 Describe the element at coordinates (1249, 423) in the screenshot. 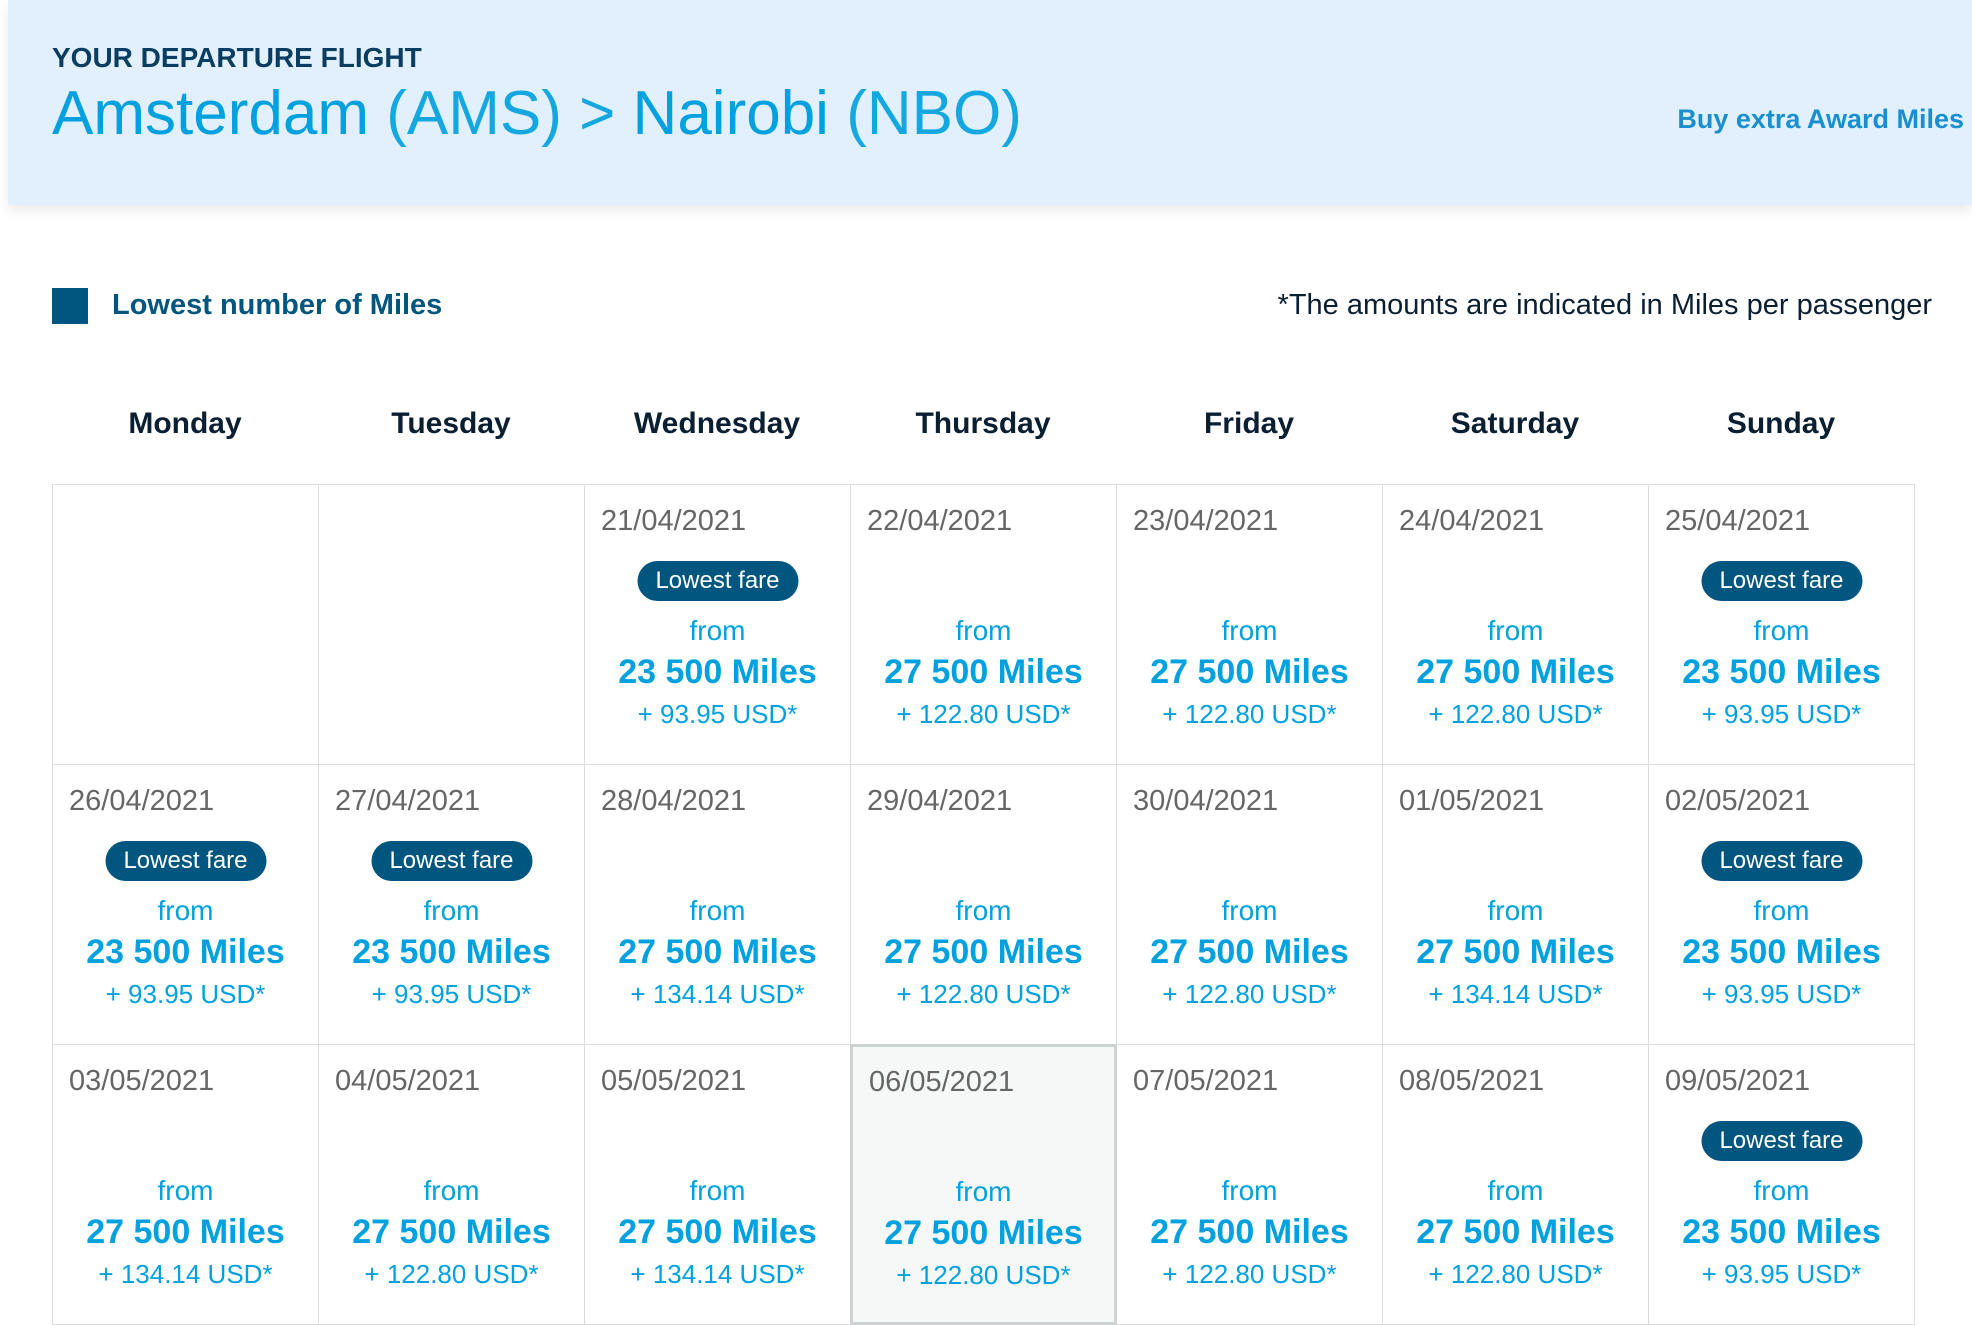

I see `weekday: Friday` at that location.